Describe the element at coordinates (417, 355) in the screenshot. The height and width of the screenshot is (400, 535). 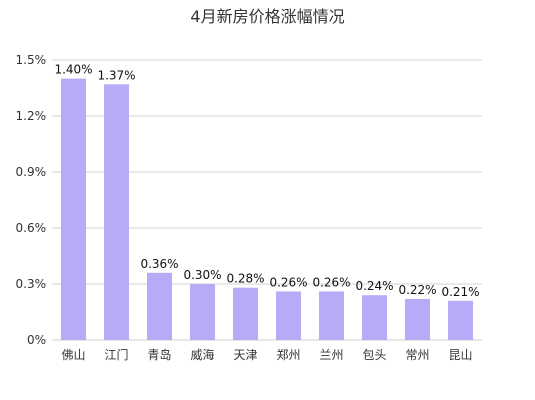
I see `x-tick-label: 常州` at that location.